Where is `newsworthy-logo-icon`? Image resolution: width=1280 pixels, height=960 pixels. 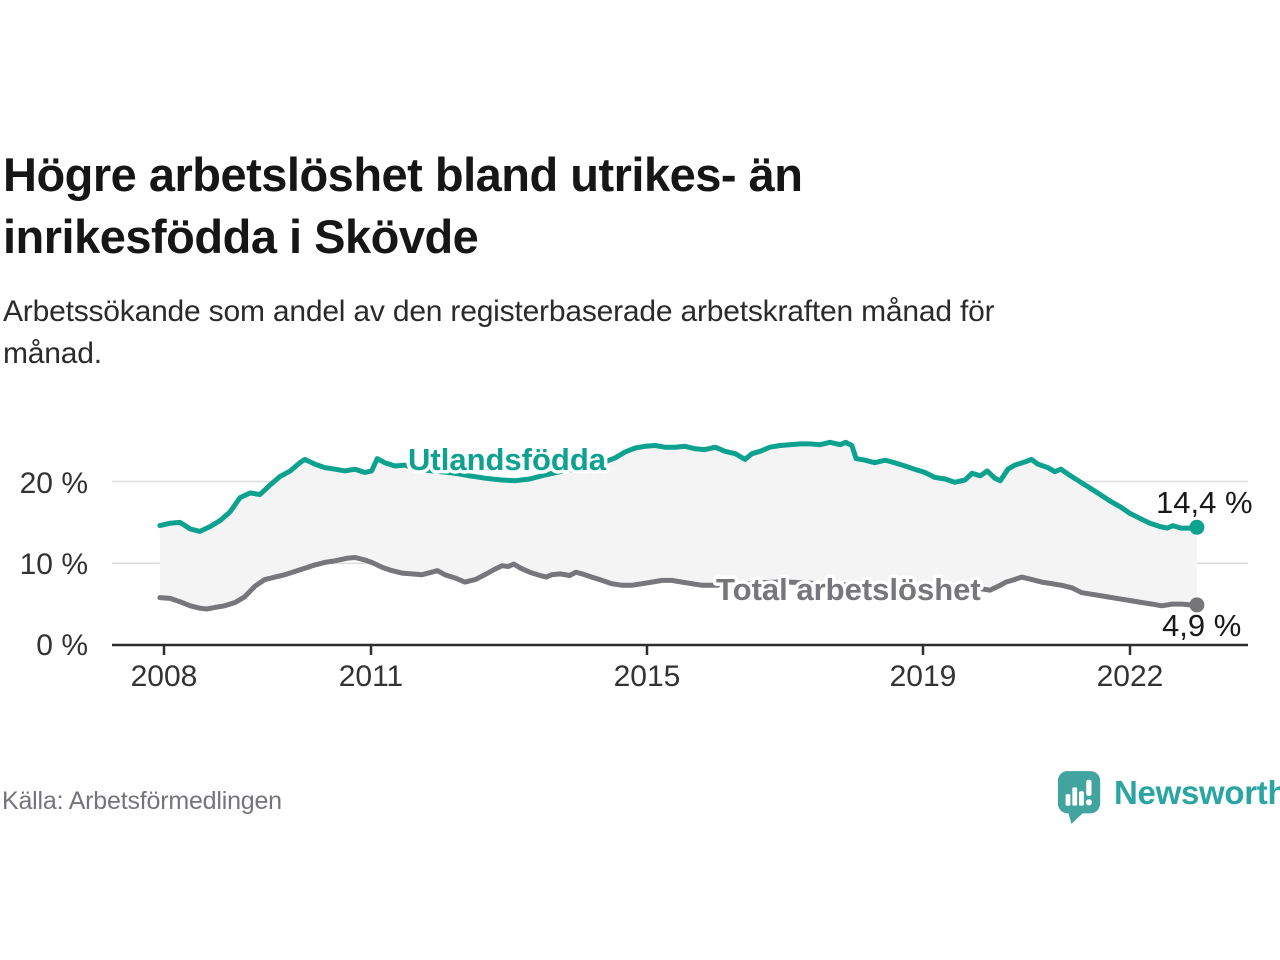
newsworthy-logo-icon is located at coordinates (1079, 797).